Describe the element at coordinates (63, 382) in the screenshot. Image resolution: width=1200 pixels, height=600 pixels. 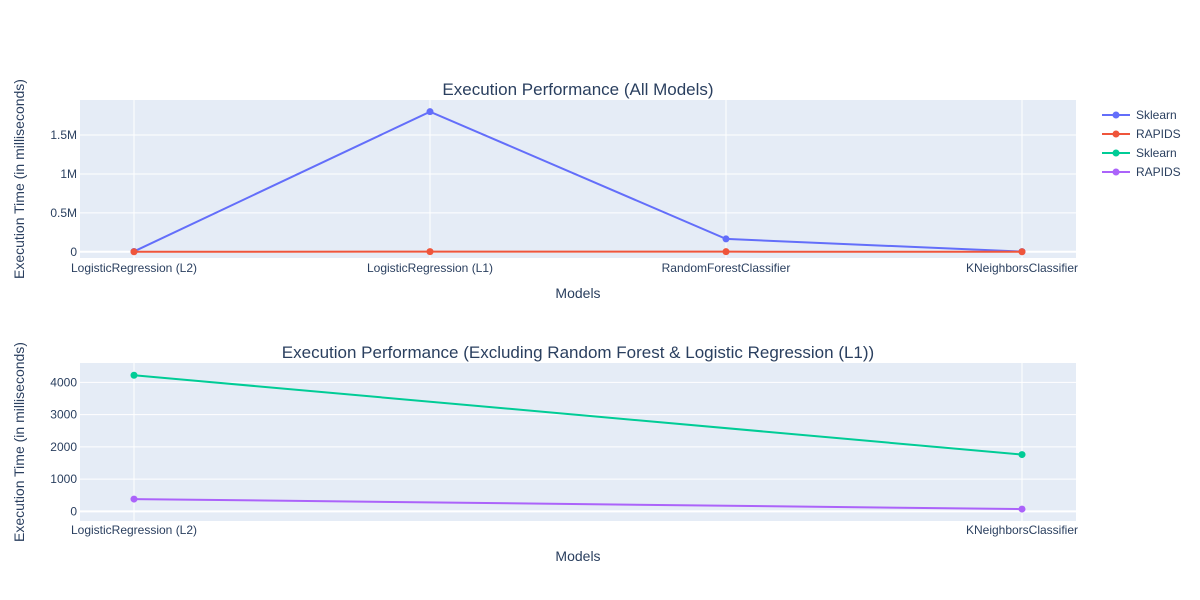
I see `y-tick-label: 4000` at that location.